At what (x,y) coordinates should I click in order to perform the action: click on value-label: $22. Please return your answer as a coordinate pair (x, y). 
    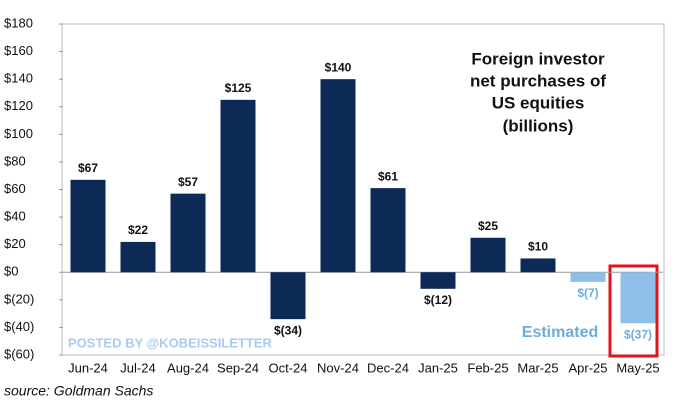
    Looking at the image, I should click on (138, 230).